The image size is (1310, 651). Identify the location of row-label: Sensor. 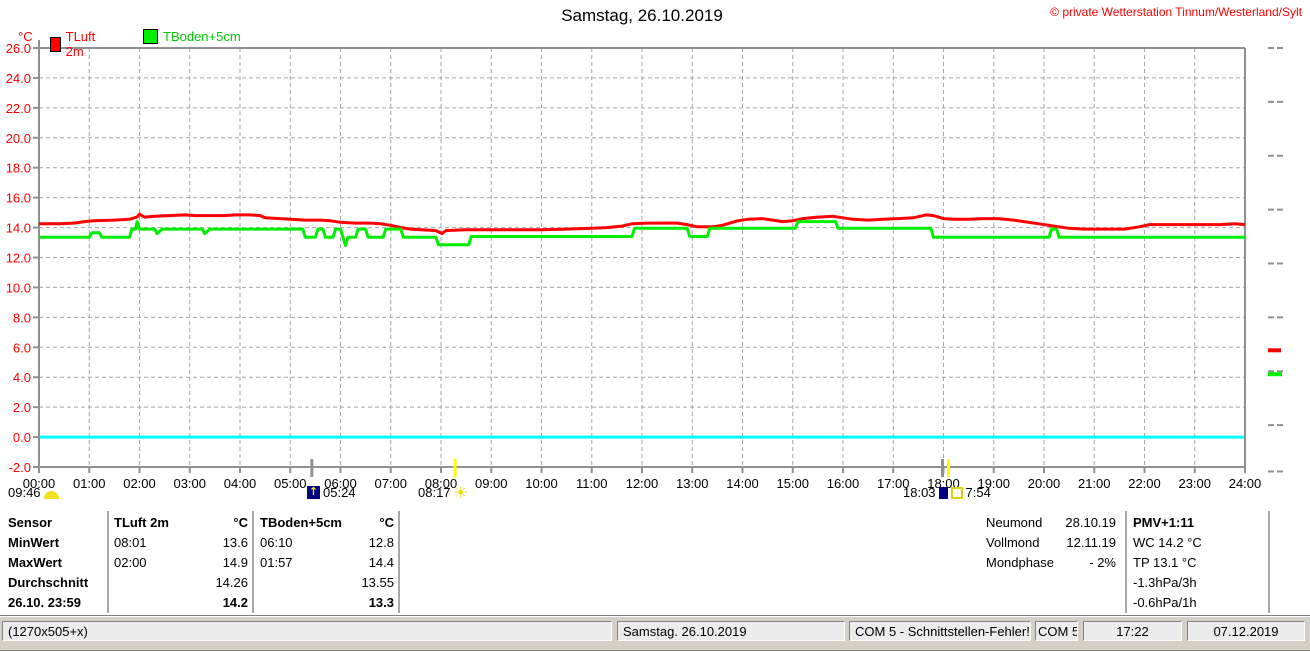
(30, 523).